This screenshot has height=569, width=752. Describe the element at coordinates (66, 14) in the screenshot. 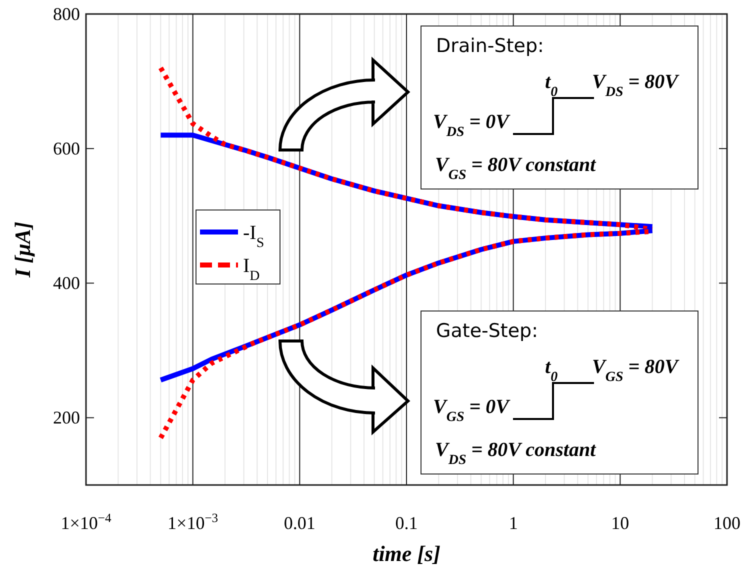

I see `y-tick-label: 800` at that location.